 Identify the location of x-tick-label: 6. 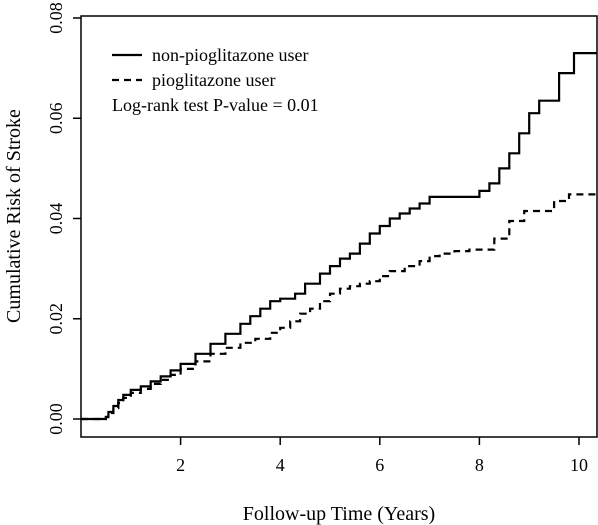
(379, 465).